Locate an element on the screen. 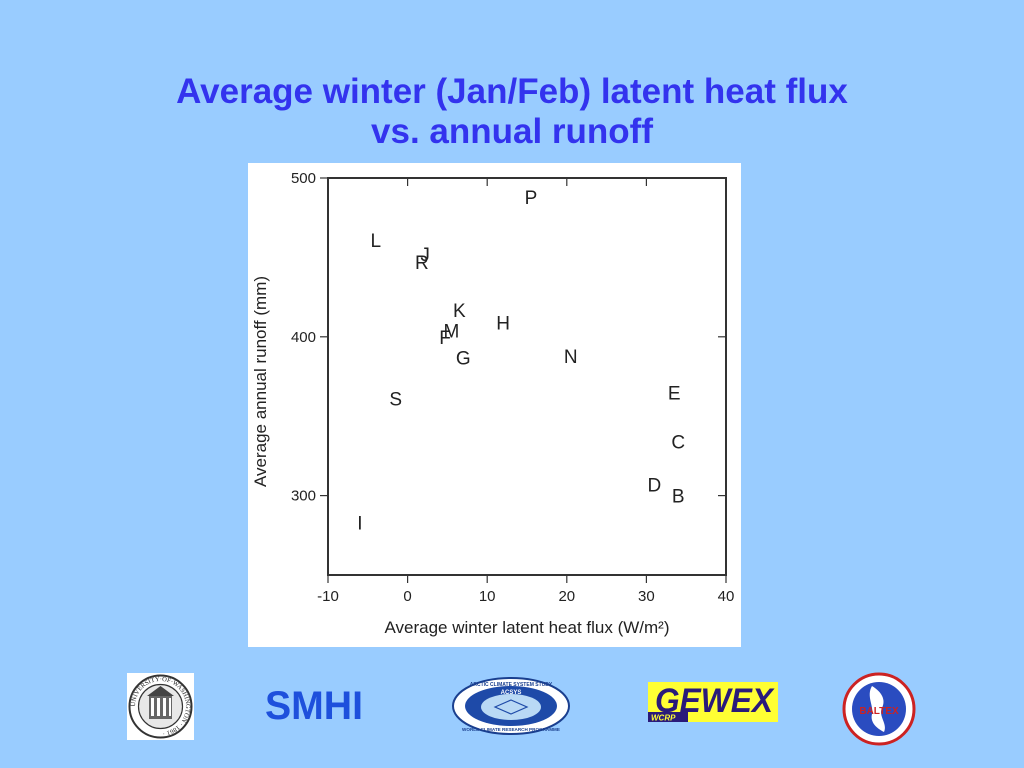 This screenshot has width=1024, height=768. y-axis-label: Average annual runoff (mm) is located at coordinates (260, 381).